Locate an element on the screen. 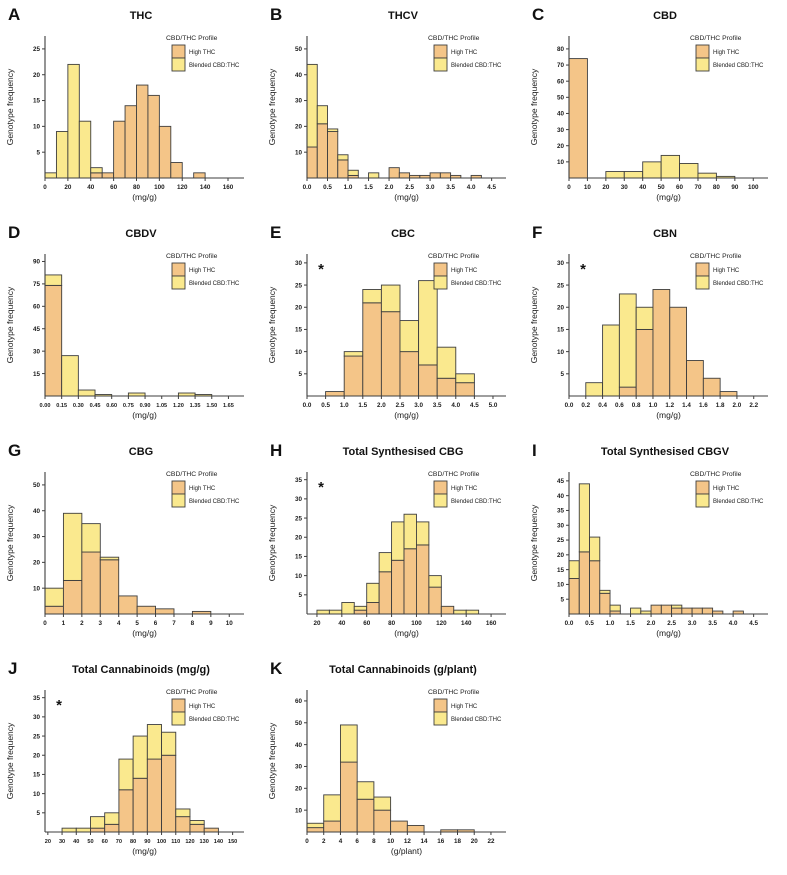  y-tick-label: 5 is located at coordinates (38, 813).